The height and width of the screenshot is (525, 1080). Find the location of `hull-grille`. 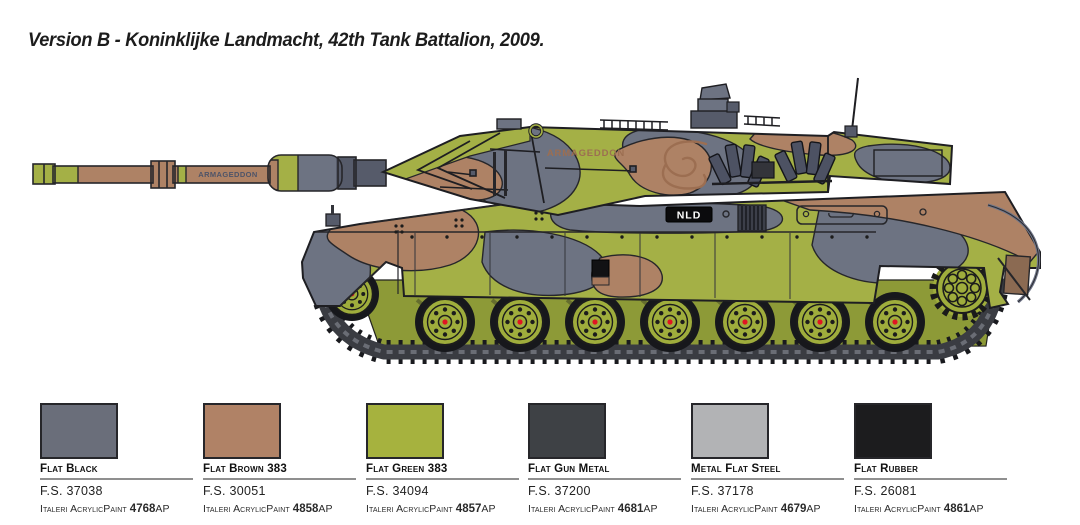

hull-grille is located at coordinates (752, 218).